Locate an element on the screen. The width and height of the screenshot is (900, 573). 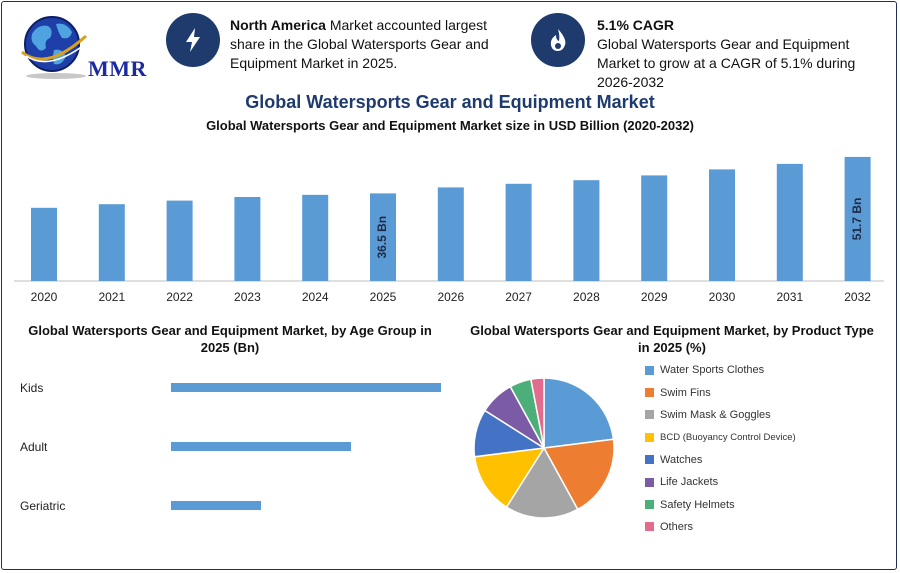
region-info-bold: North America is located at coordinates (278, 25).